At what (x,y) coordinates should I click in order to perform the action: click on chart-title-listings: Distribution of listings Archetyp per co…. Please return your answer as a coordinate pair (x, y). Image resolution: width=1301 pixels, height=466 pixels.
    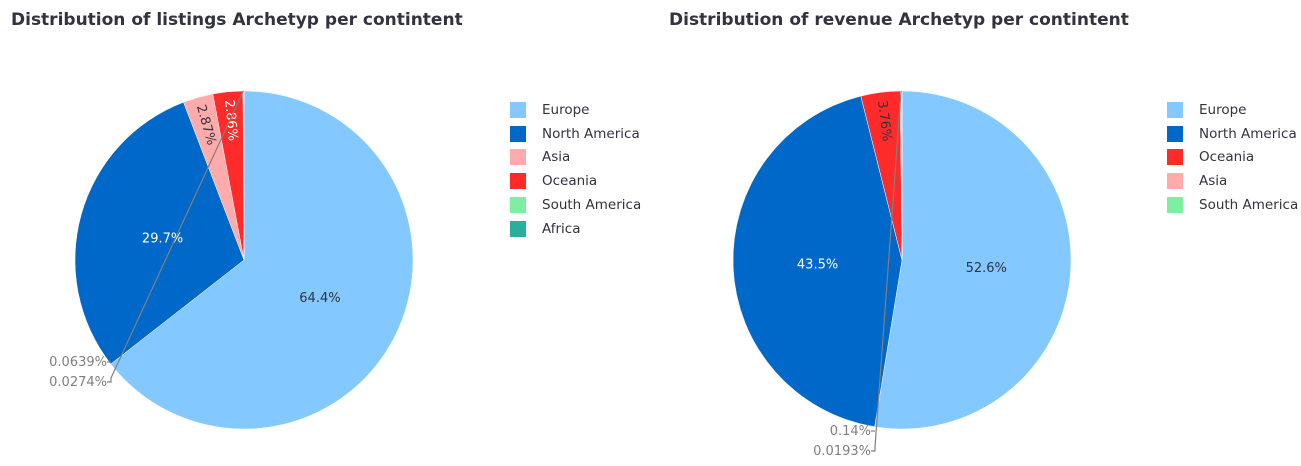
    Looking at the image, I should click on (237, 20).